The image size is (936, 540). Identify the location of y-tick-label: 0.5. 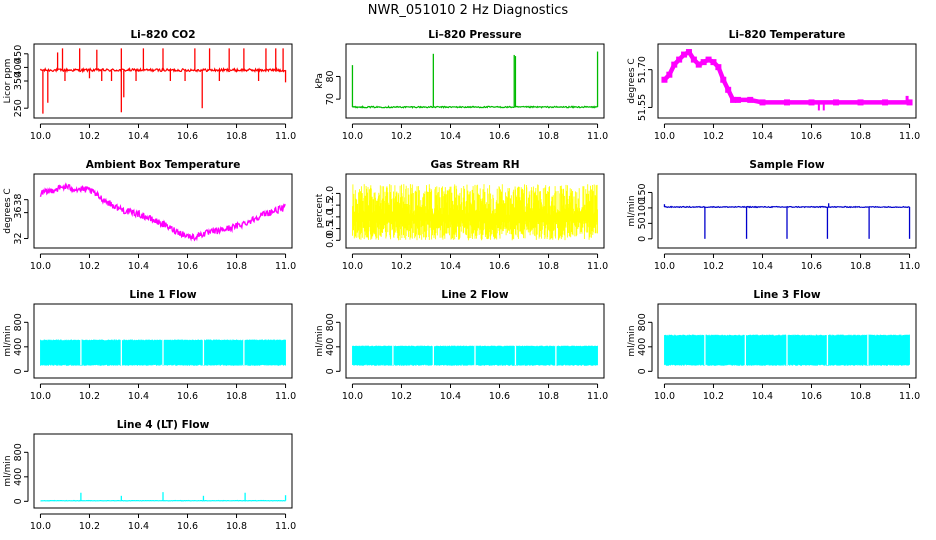
(330, 228).